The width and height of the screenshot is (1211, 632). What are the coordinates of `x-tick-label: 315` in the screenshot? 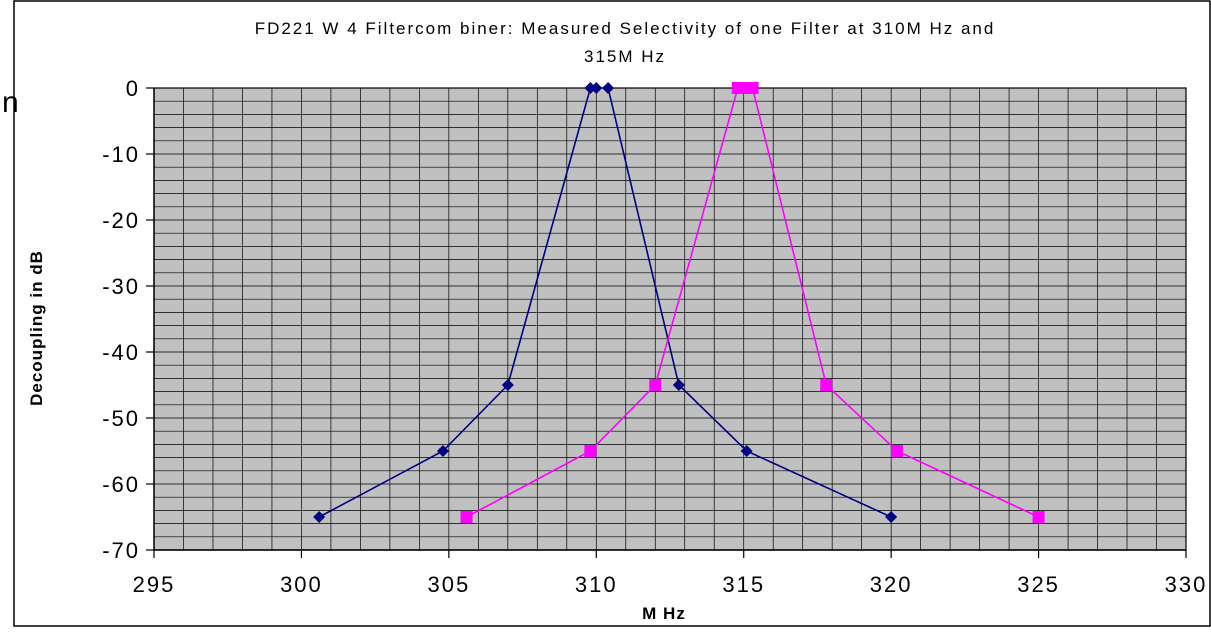 It's located at (743, 584).